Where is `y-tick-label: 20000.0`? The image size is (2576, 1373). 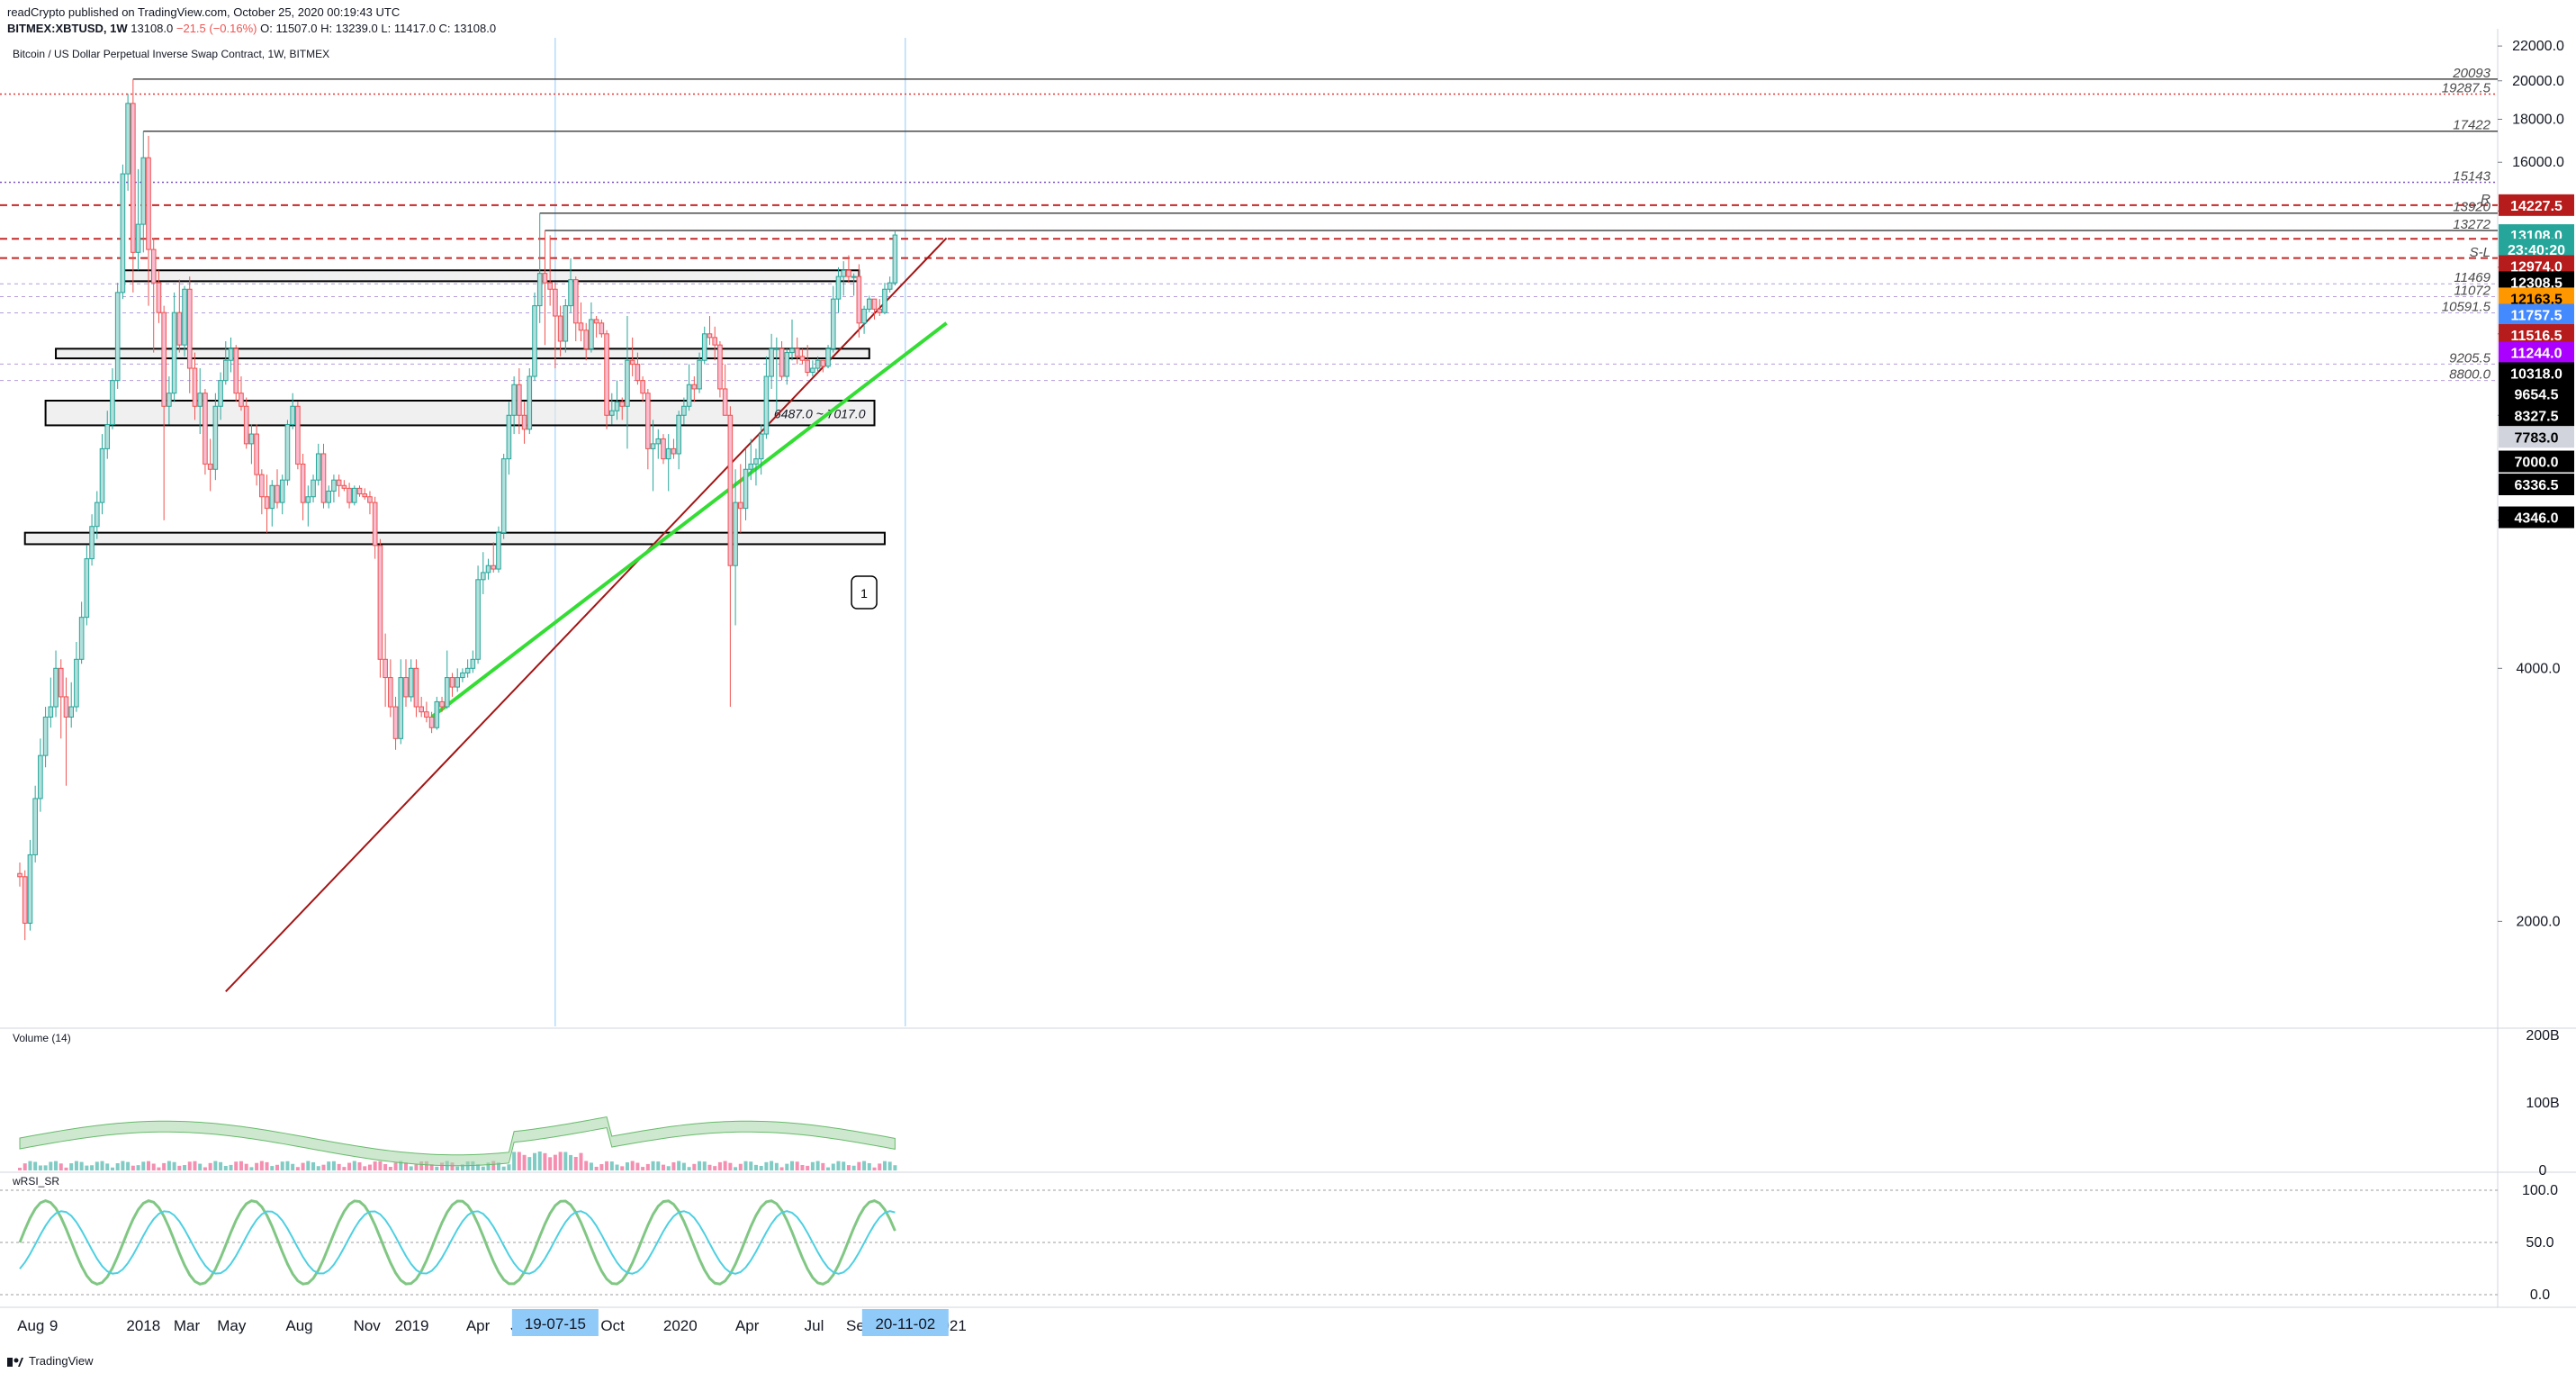
y-tick-label: 20000.0 is located at coordinates (2538, 81).